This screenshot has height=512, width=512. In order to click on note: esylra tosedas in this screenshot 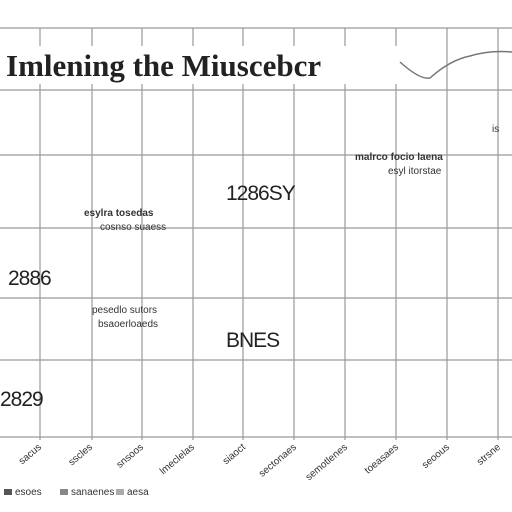, I will do `click(119, 213)`.